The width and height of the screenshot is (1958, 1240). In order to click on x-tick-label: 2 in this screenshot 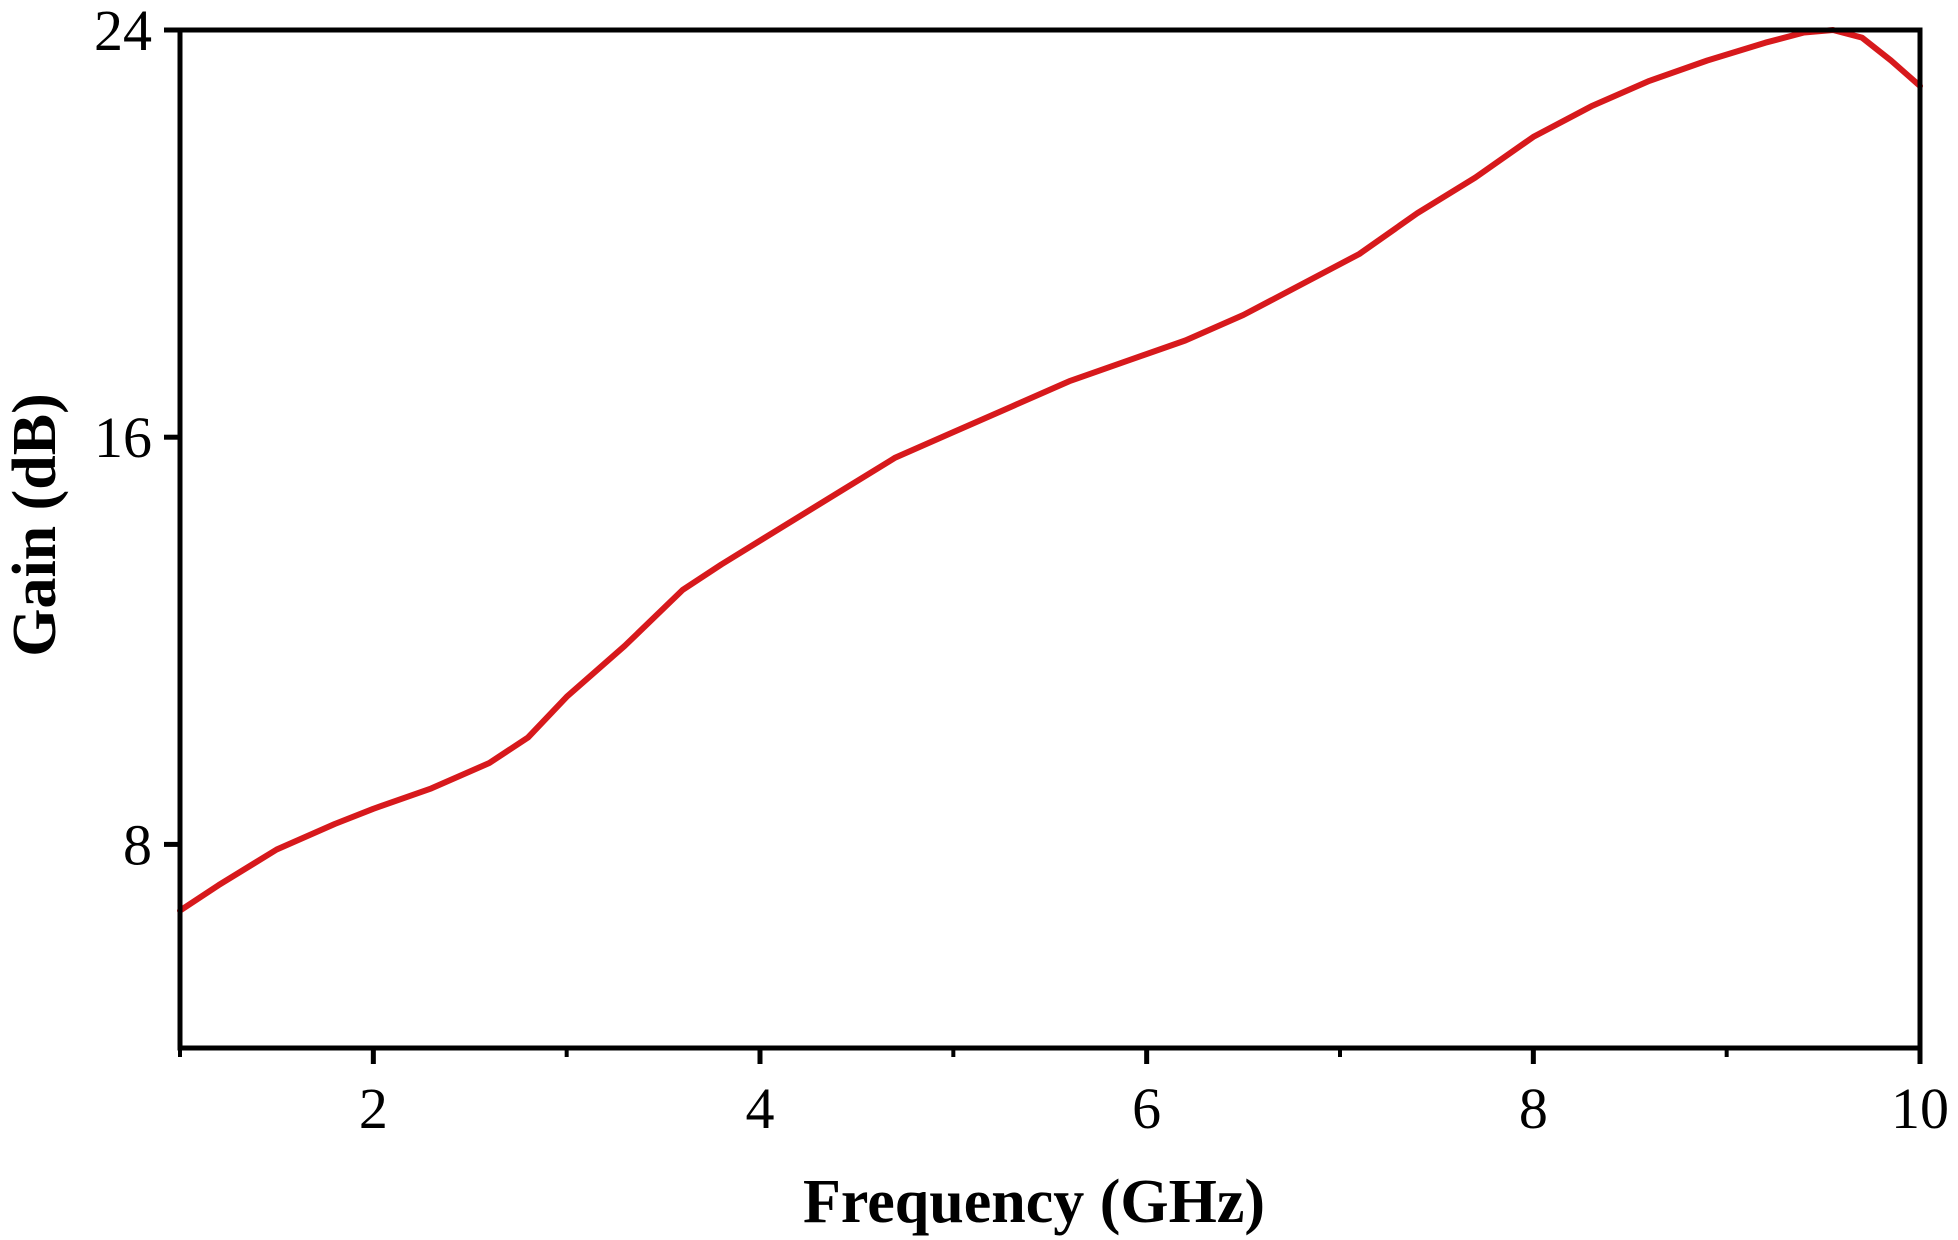, I will do `click(373, 1108)`.